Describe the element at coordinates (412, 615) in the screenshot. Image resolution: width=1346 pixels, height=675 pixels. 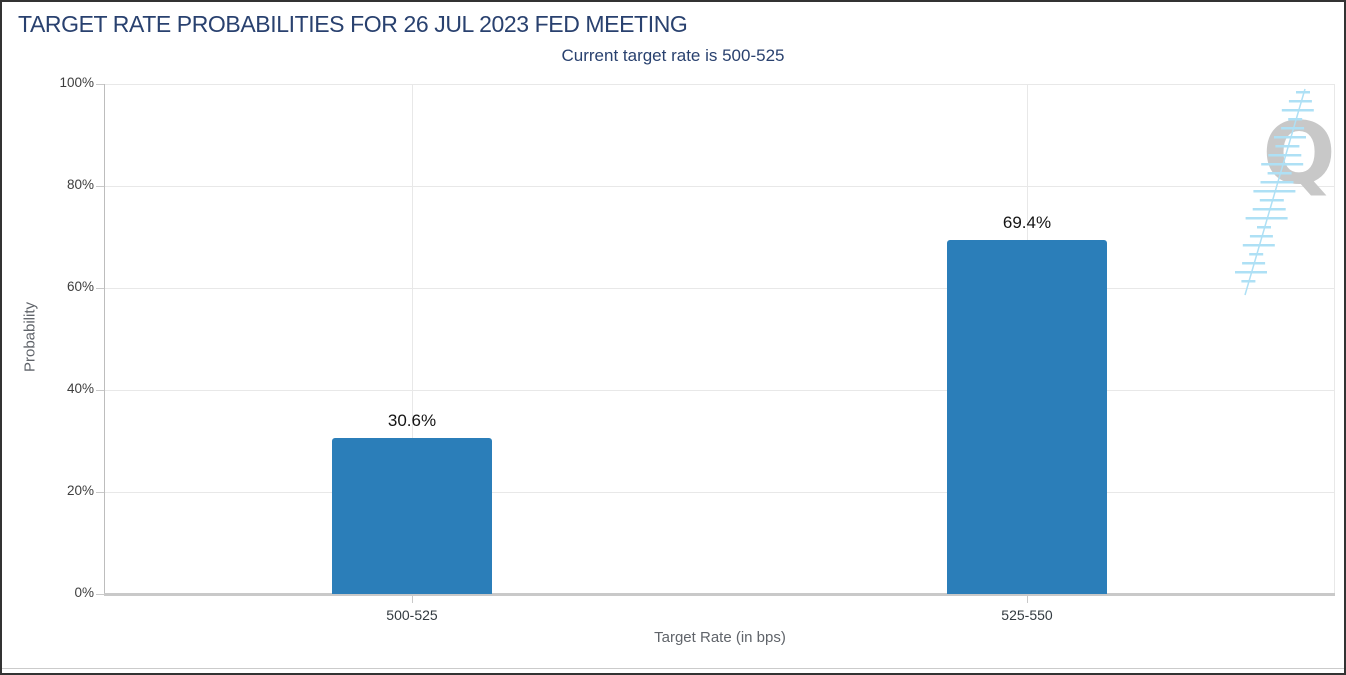
I see `x-tick-label: 500-525` at that location.